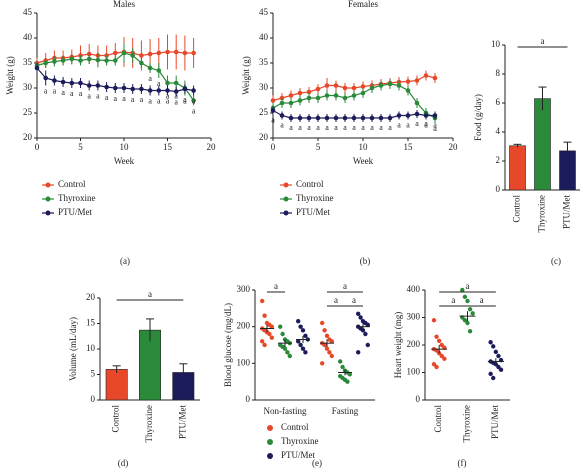 This screenshot has height=471, width=585. I want to click on panel-label: (f), so click(462, 463).